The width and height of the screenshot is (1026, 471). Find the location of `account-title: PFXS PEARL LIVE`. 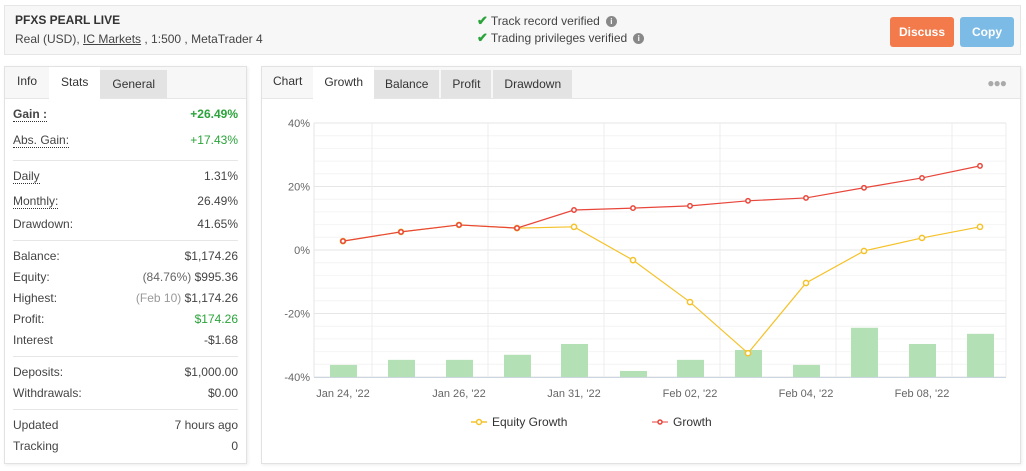

account-title: PFXS PEARL LIVE is located at coordinates (68, 20).